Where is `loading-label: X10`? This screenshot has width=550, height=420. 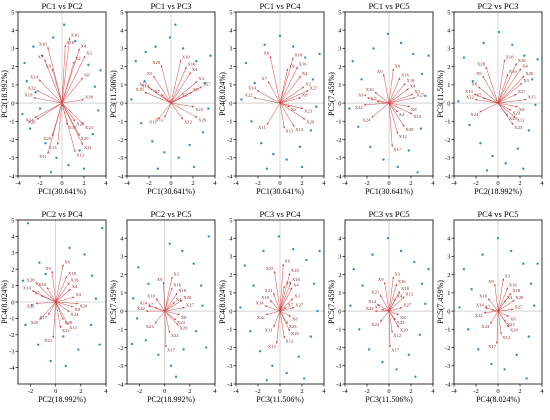
loading-label: X10 is located at coordinates (265, 297).